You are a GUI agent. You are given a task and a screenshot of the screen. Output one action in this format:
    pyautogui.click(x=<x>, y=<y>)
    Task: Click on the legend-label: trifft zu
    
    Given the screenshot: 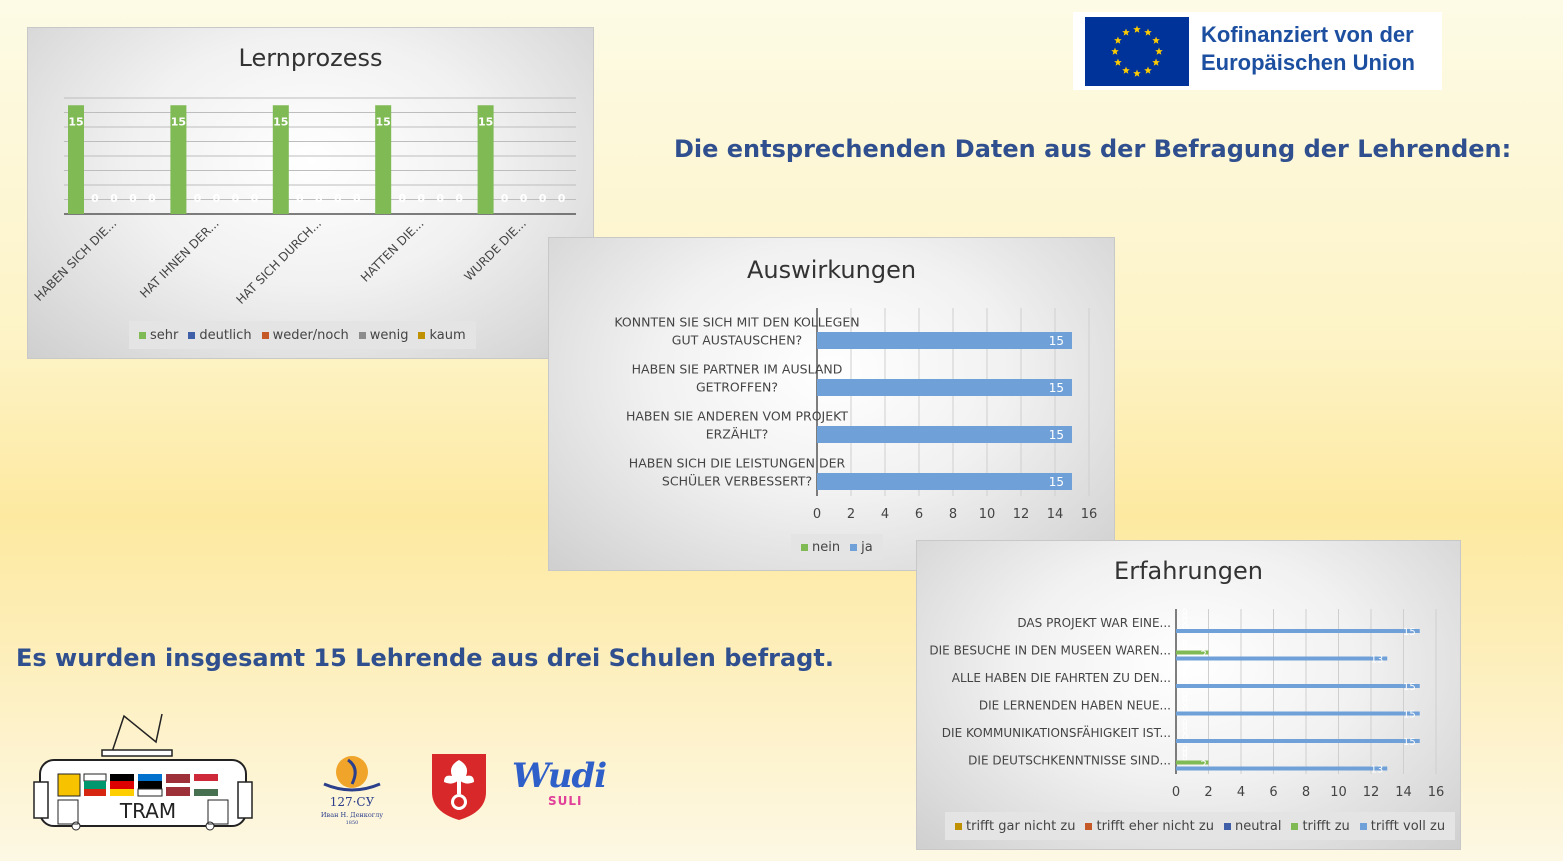 What is the action you would take?
    pyautogui.click(x=1326, y=826)
    